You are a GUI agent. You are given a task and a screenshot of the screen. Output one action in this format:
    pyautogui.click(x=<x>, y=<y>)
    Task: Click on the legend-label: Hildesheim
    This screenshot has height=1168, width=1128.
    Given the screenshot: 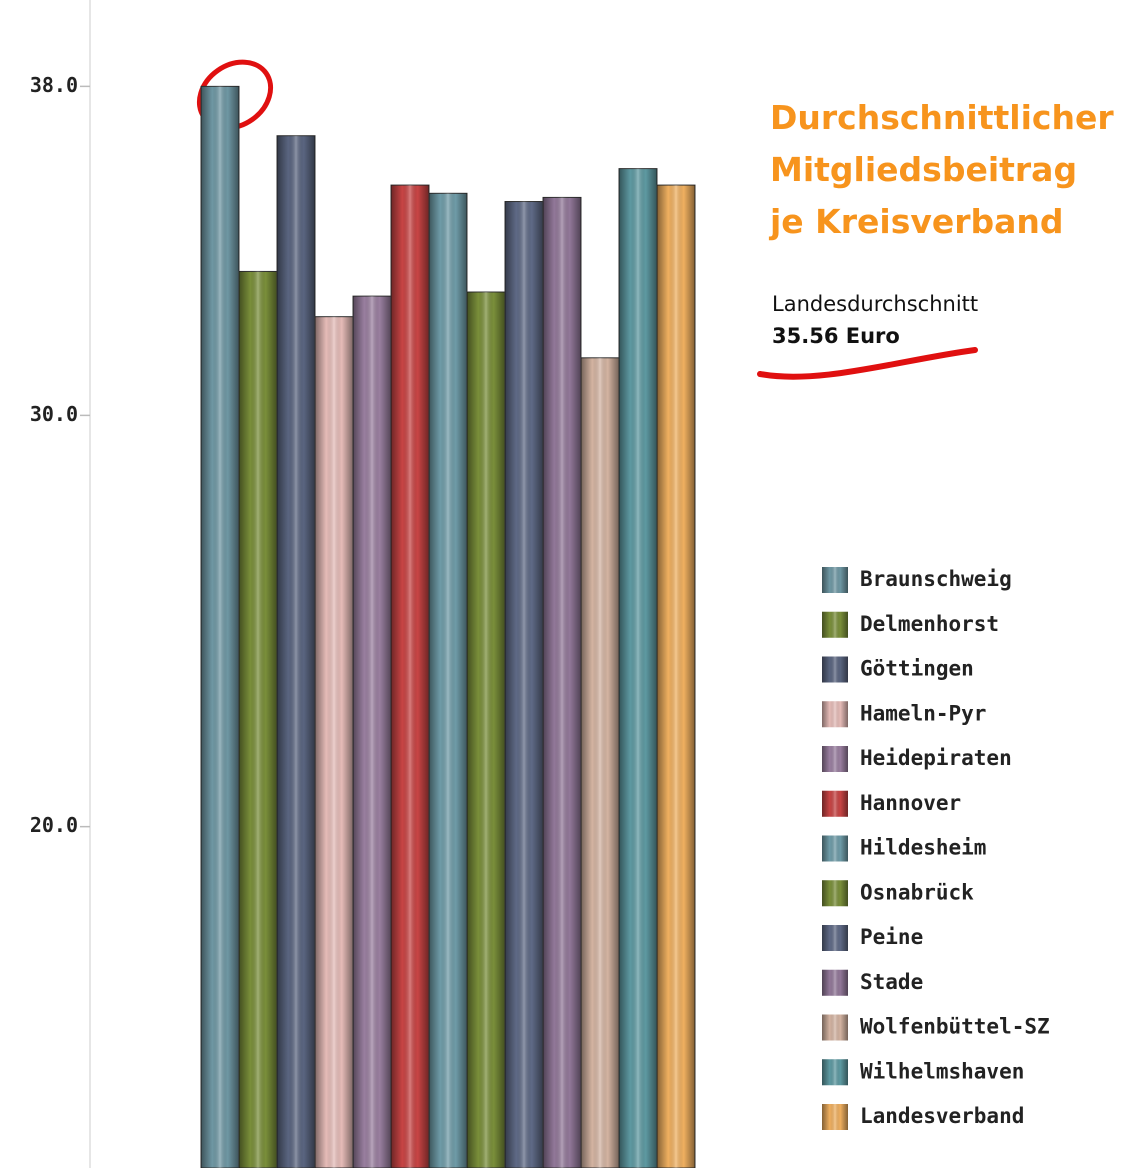 What is the action you would take?
    pyautogui.click(x=923, y=848)
    